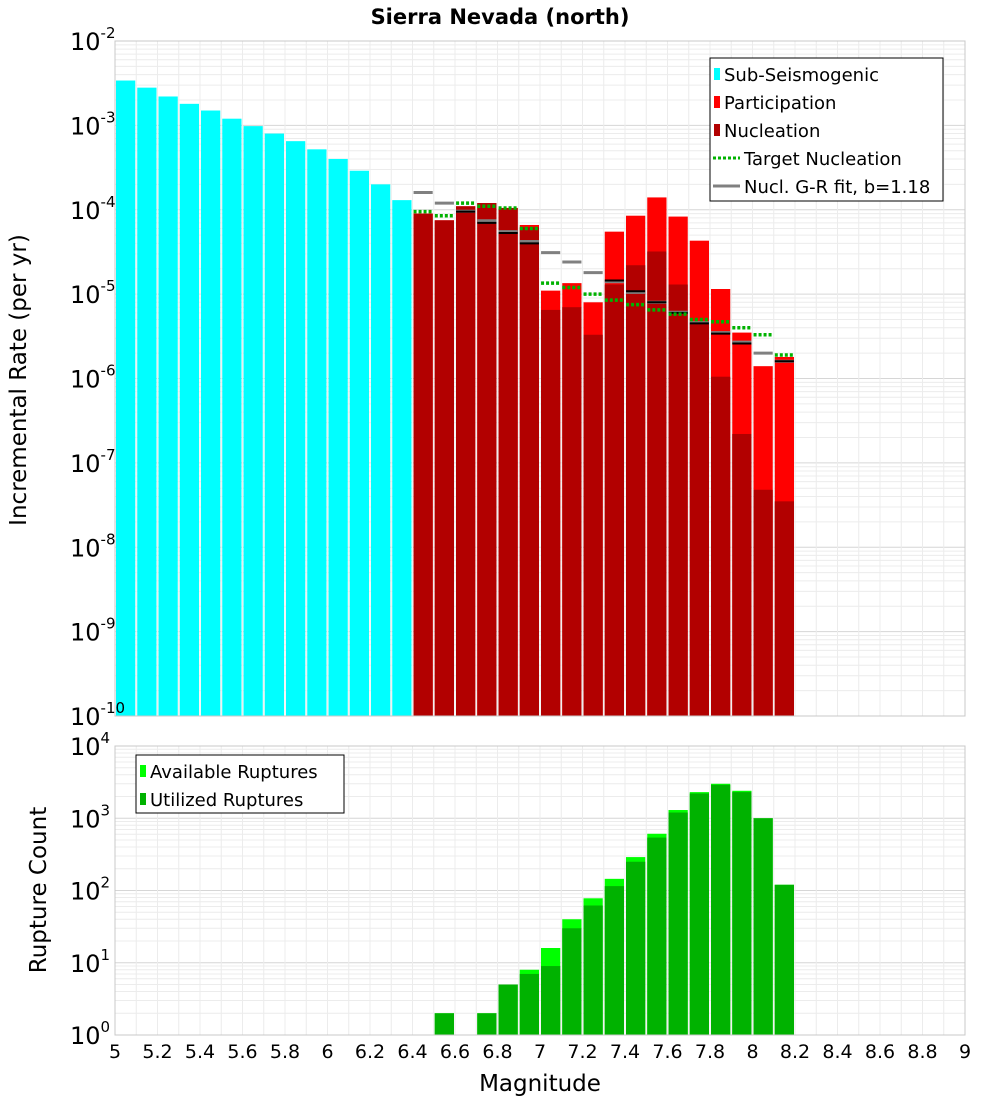 This screenshot has height=1100, width=1000. I want to click on top-legend-box, so click(826, 129).